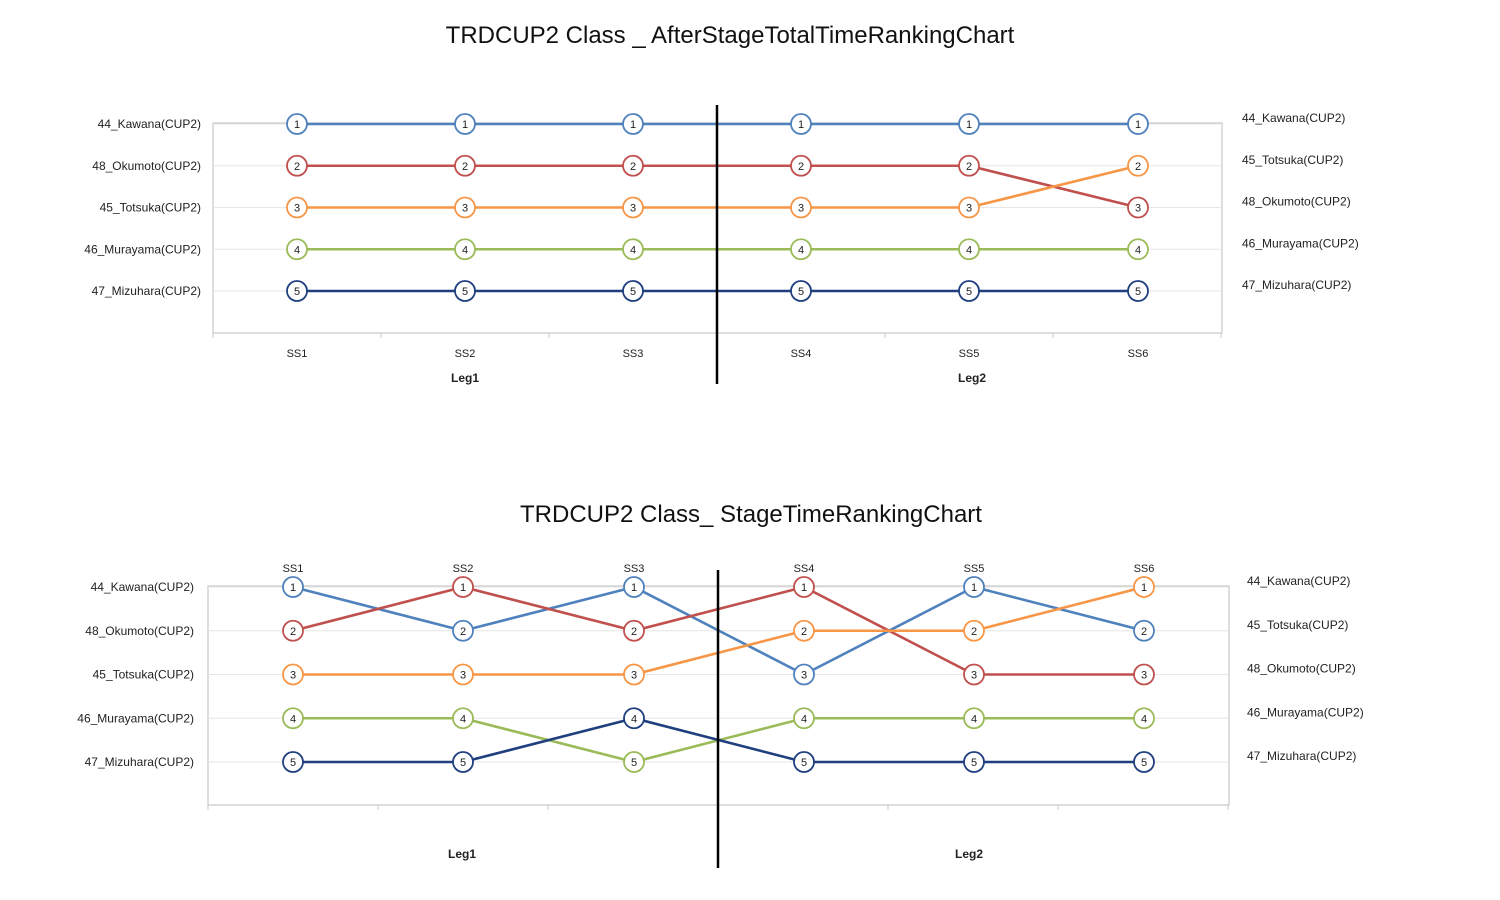 This screenshot has height=900, width=1500. I want to click on x-tick-label: SS1, so click(293, 569).